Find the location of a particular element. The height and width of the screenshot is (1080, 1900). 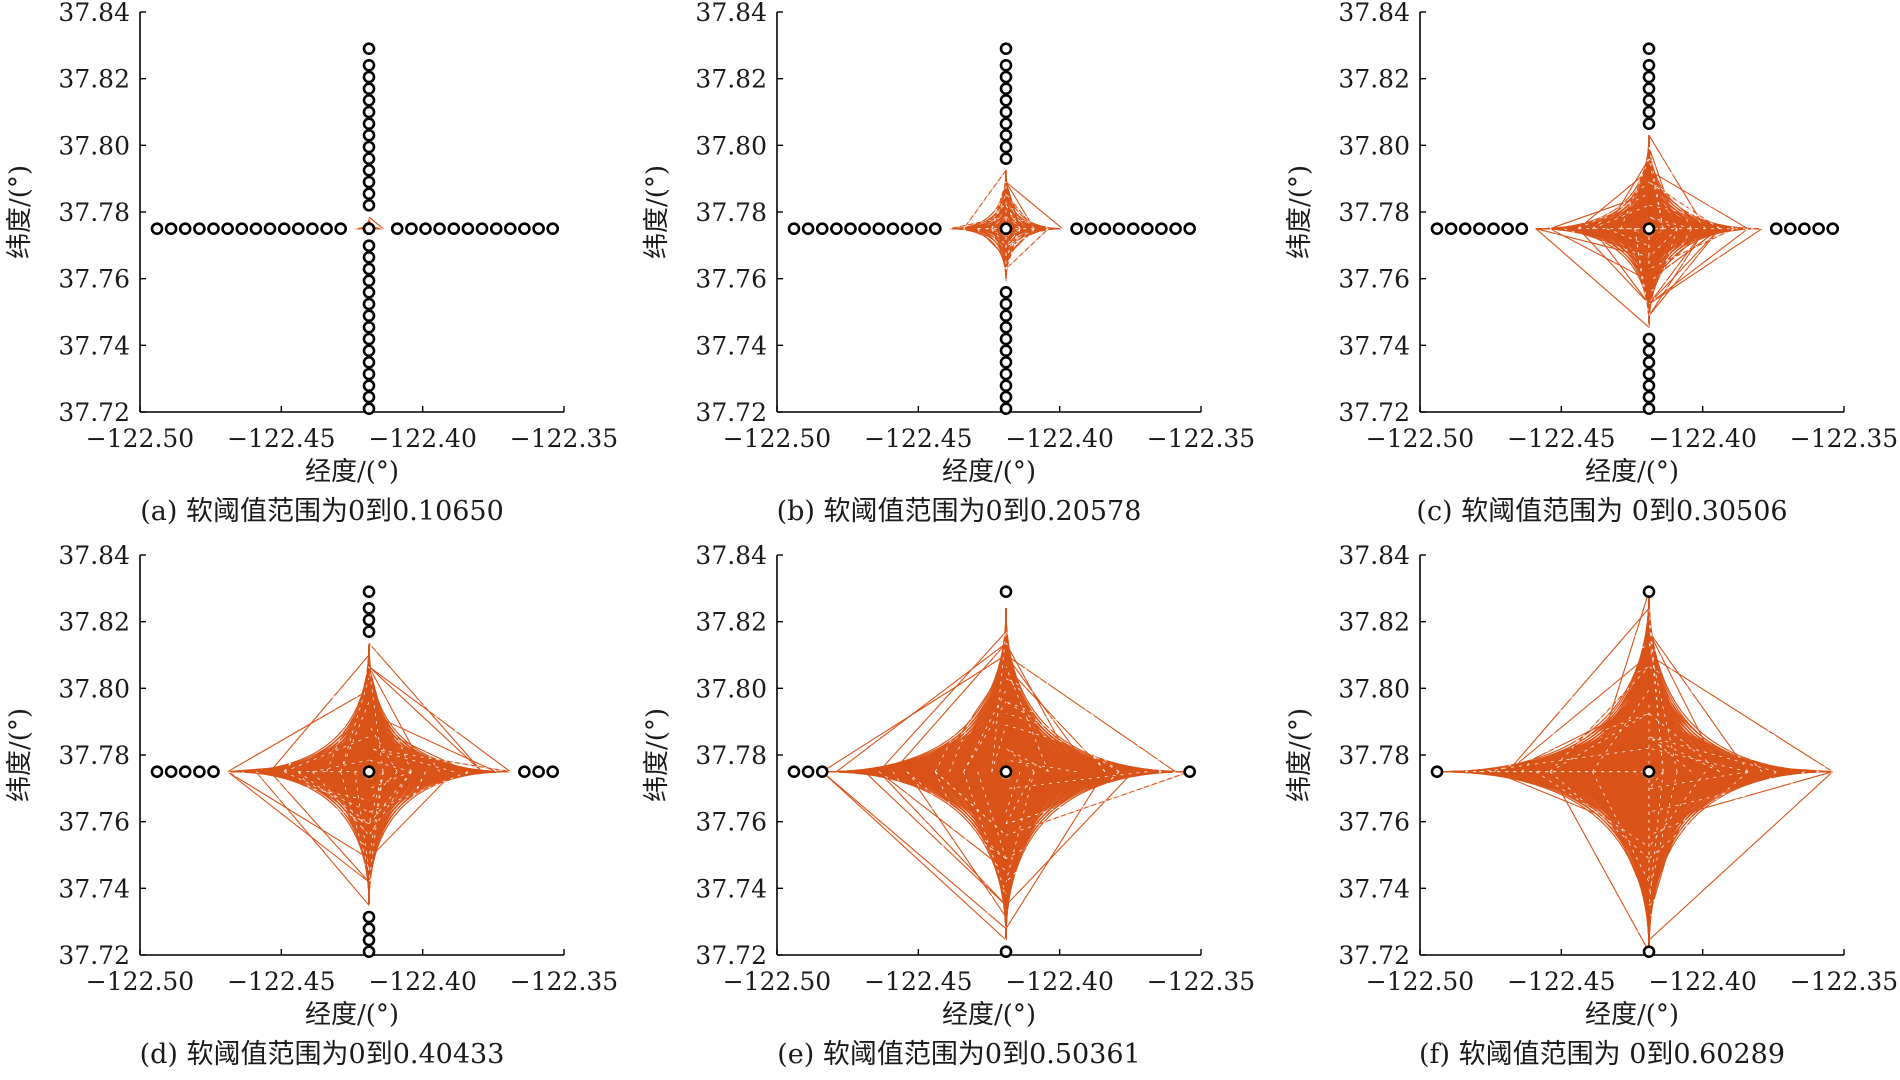

node-markers is located at coordinates (1543, 772).